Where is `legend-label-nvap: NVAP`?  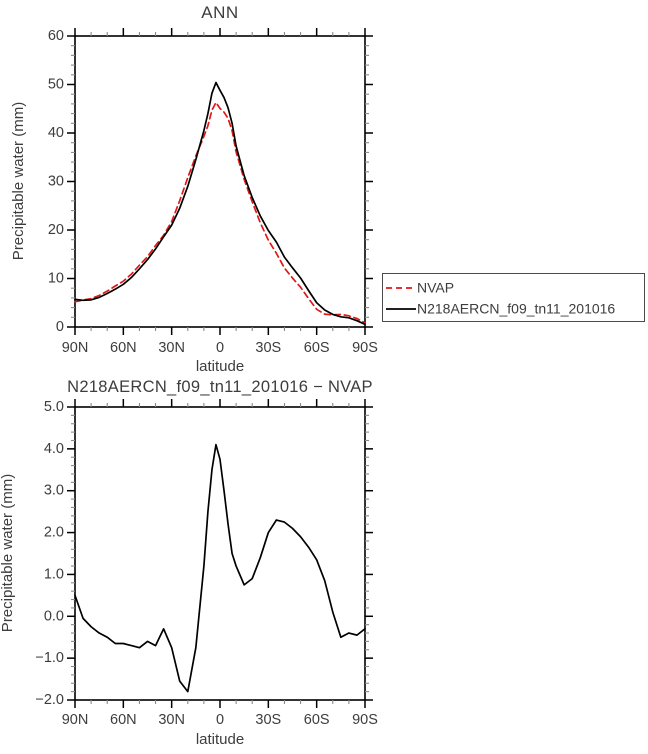
legend-label-nvap: NVAP is located at coordinates (435, 288).